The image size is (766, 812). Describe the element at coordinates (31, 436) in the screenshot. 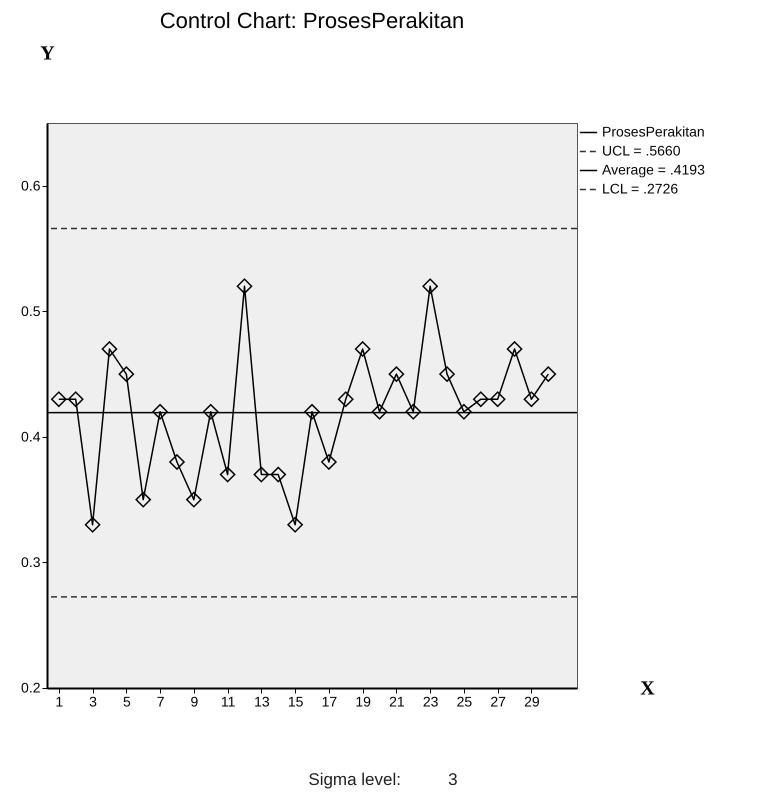

I see `y-tick-label: 0.4` at that location.